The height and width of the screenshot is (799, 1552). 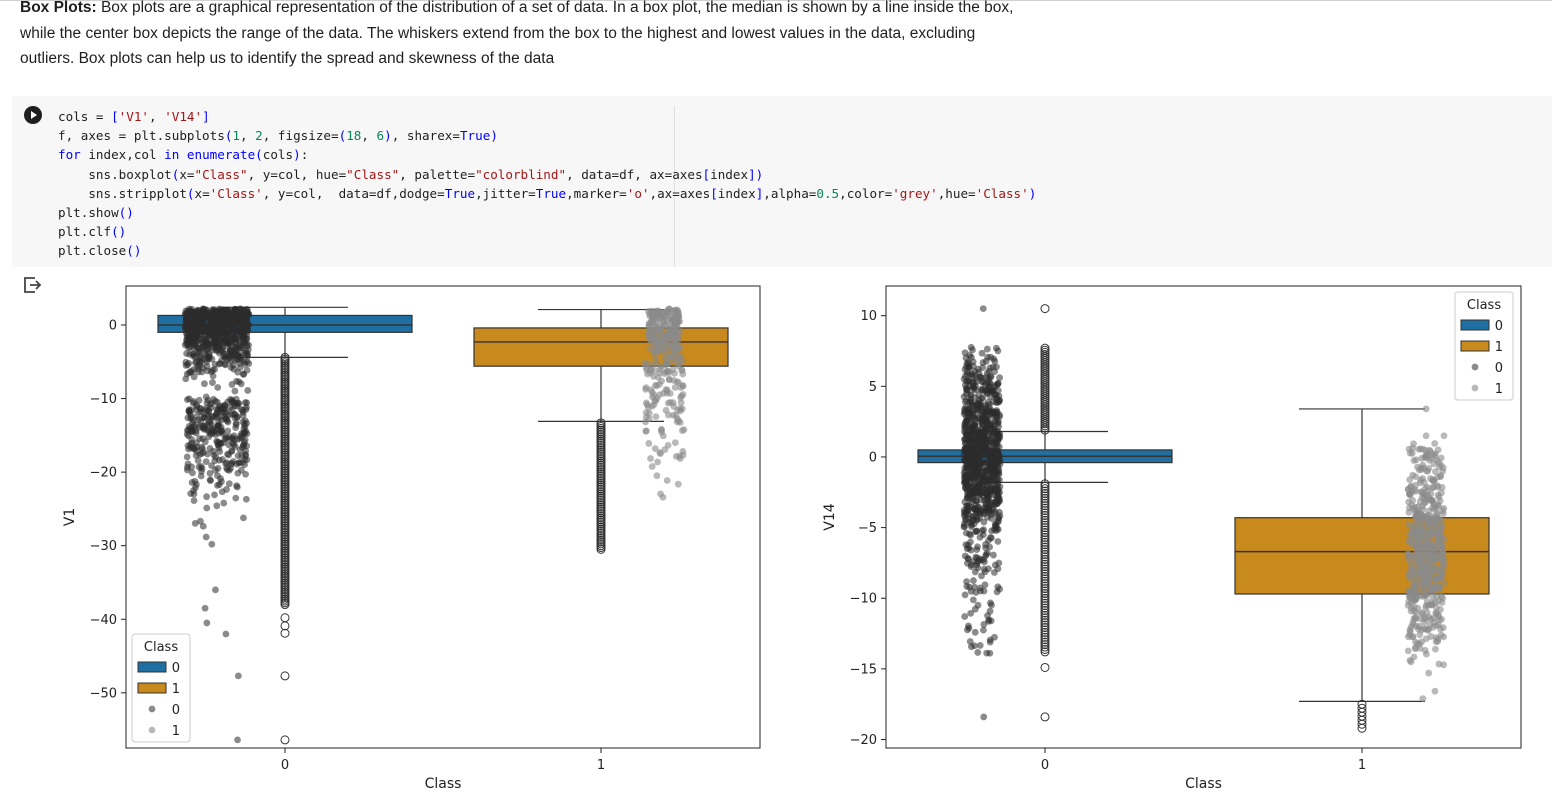 I want to click on output-redirect-icon, so click(x=32, y=285).